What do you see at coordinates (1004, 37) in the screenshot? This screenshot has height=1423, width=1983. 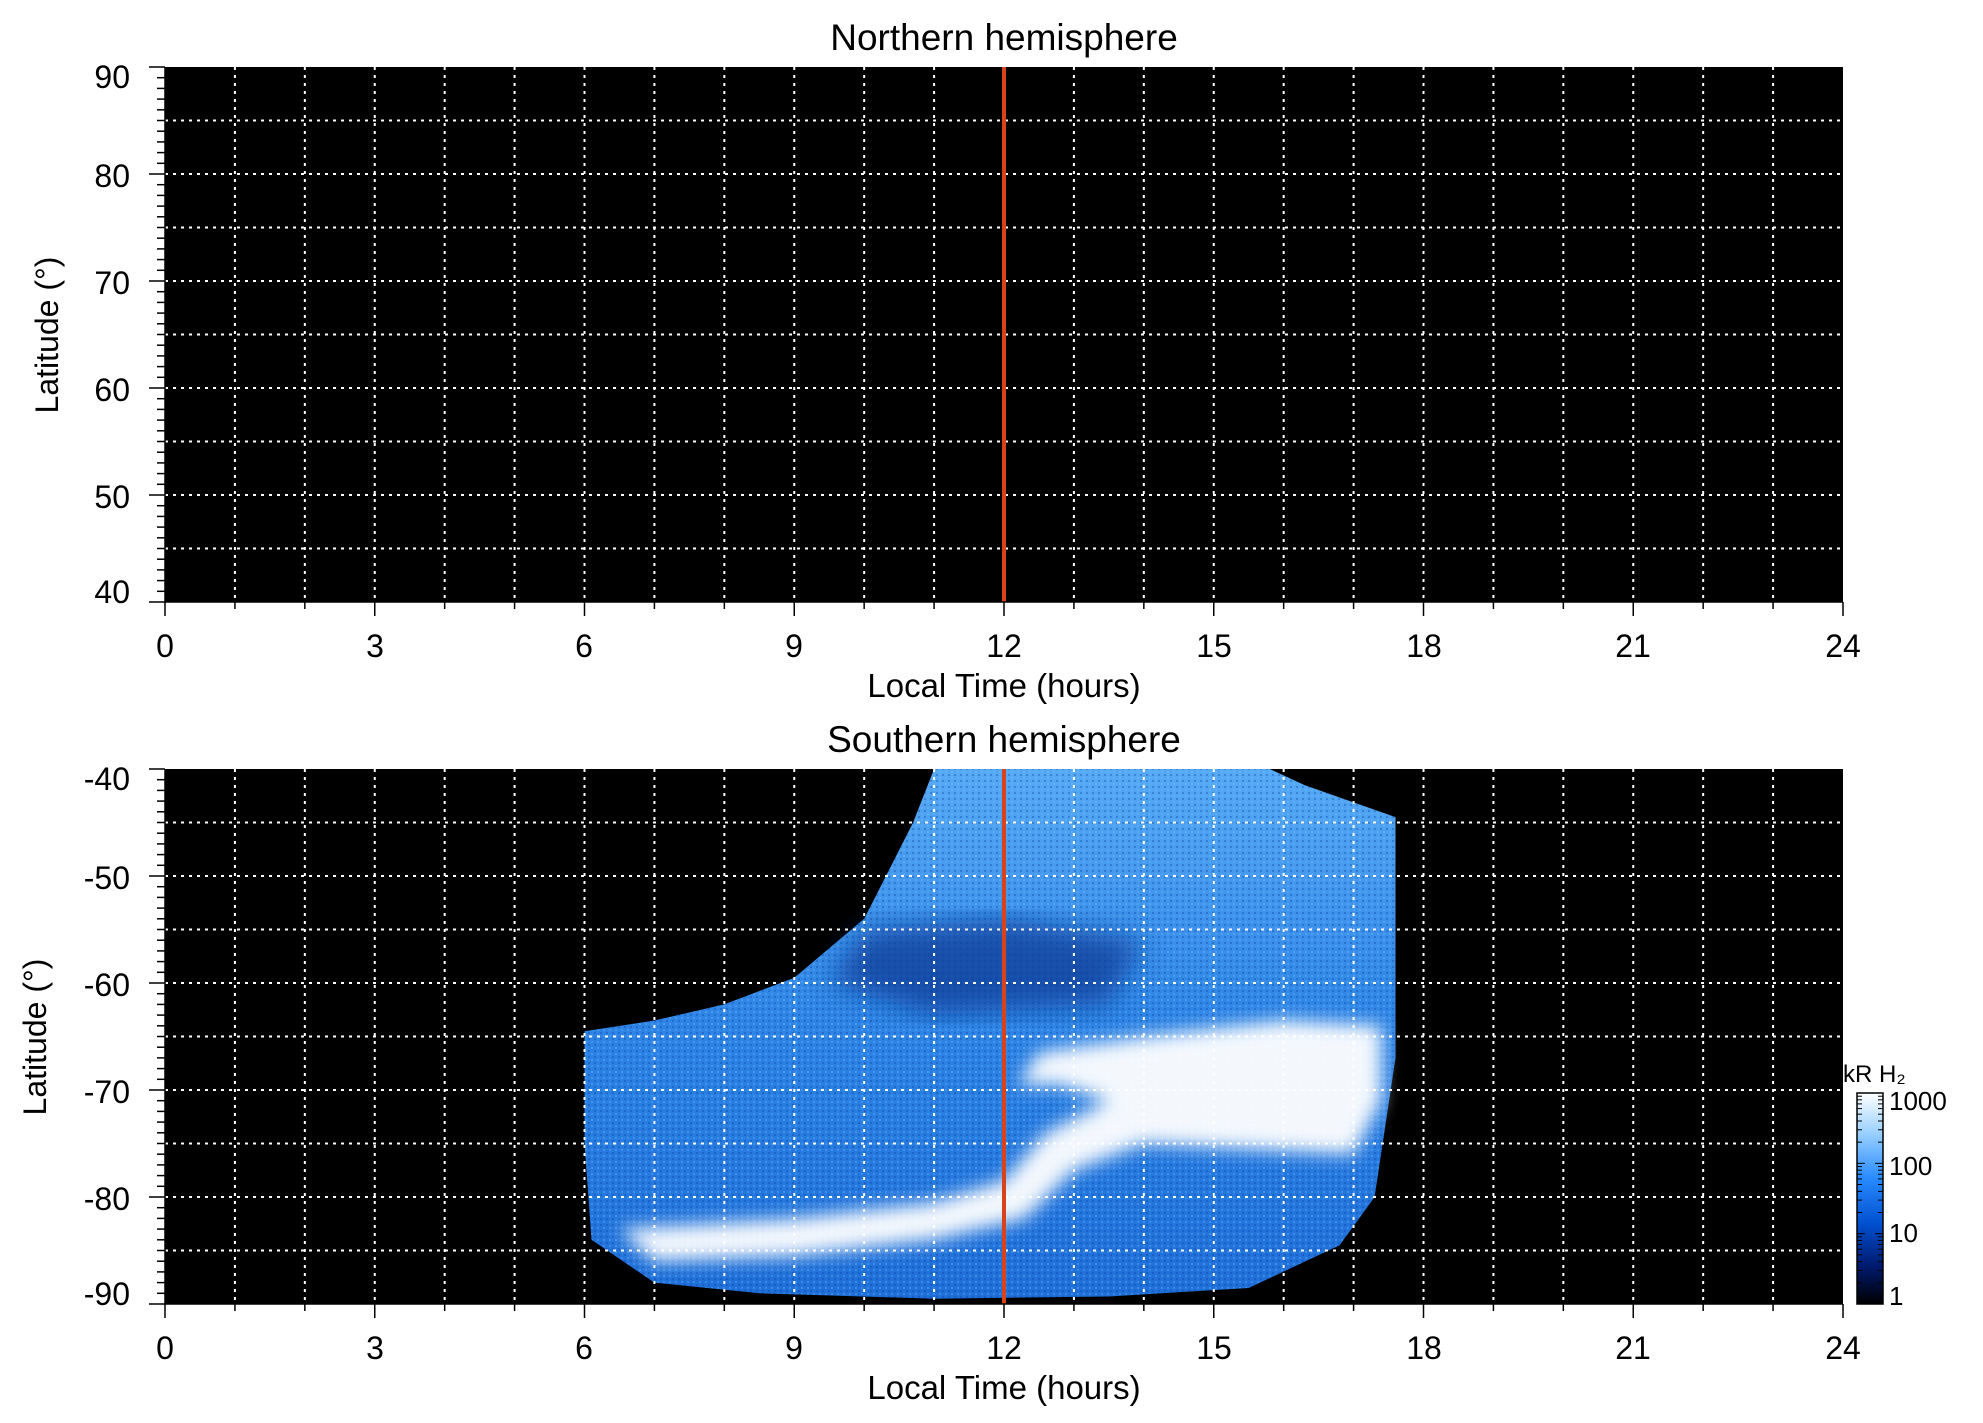 I see `panel-north-title: Northern hemisphere` at bounding box center [1004, 37].